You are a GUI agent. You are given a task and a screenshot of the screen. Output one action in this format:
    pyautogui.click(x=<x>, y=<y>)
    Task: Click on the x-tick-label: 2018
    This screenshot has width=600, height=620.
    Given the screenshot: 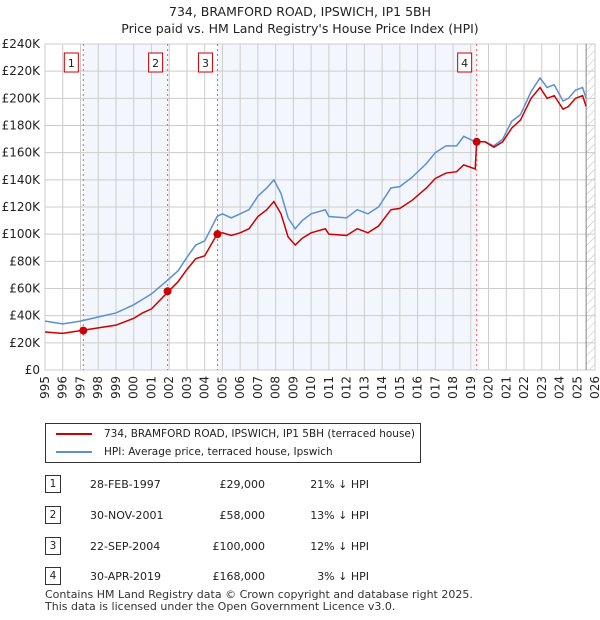 What is the action you would take?
    pyautogui.click(x=453, y=388)
    